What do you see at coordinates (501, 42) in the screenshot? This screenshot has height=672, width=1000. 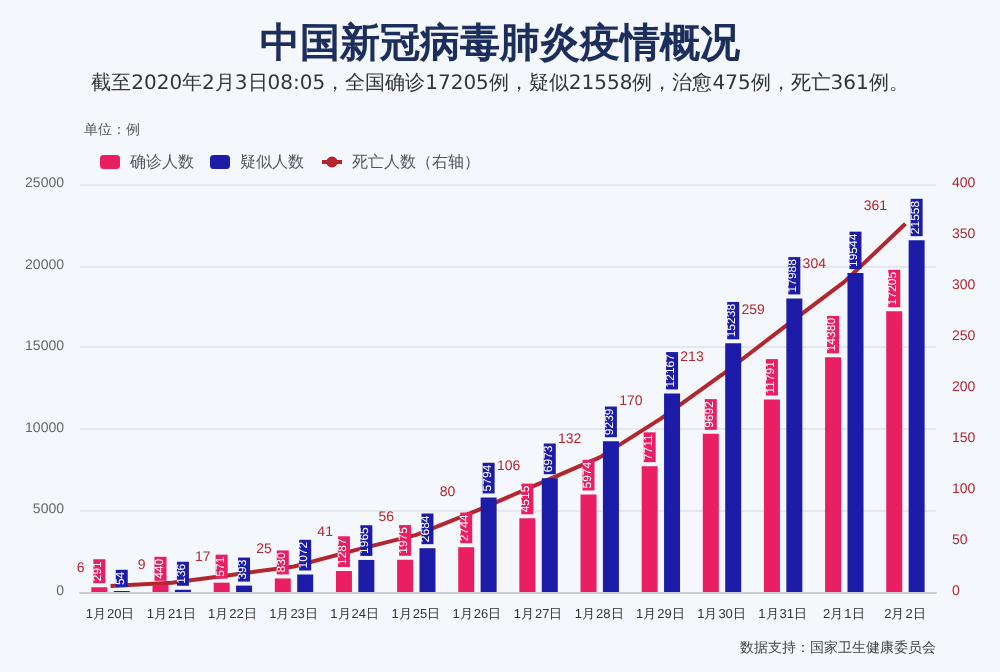 I see `chart-title: 中国新冠病毒肺炎疫情概况` at bounding box center [501, 42].